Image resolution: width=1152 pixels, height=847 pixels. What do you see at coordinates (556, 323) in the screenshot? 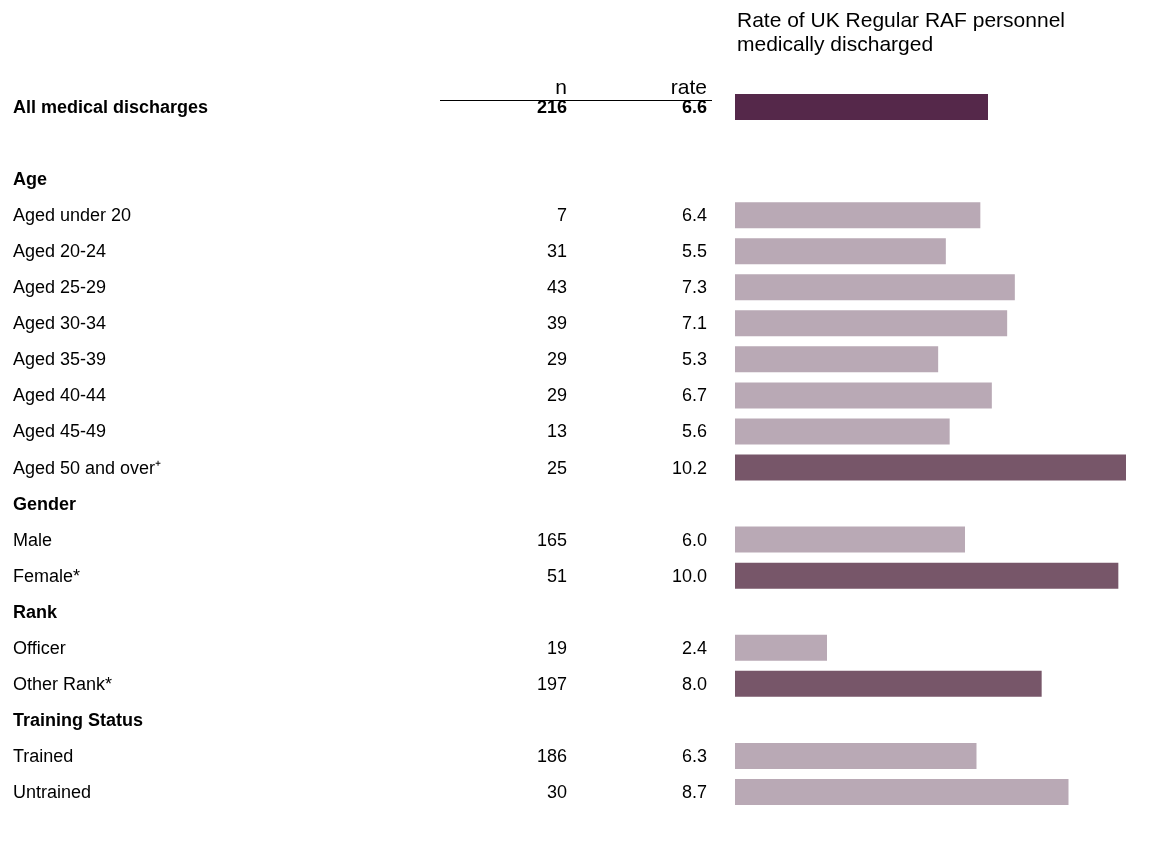
I see `text: 39` at bounding box center [556, 323].